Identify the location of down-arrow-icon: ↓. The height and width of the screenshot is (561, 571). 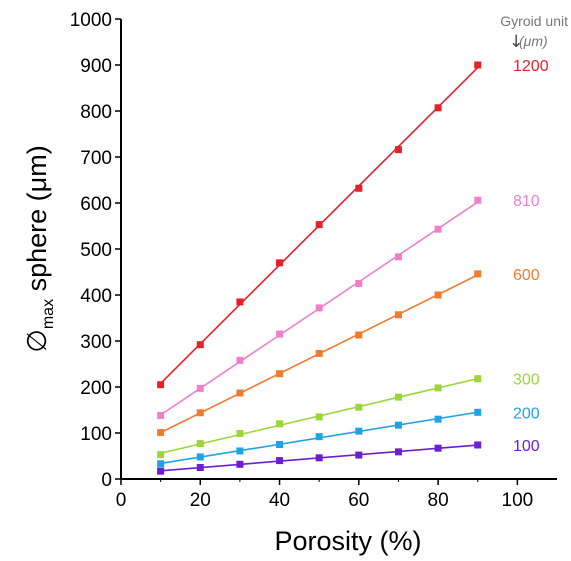
(516, 42).